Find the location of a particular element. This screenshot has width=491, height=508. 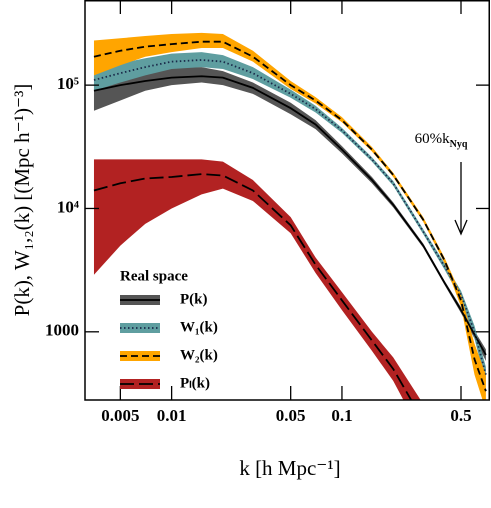

legend-label: W₂(k) is located at coordinates (199, 355).